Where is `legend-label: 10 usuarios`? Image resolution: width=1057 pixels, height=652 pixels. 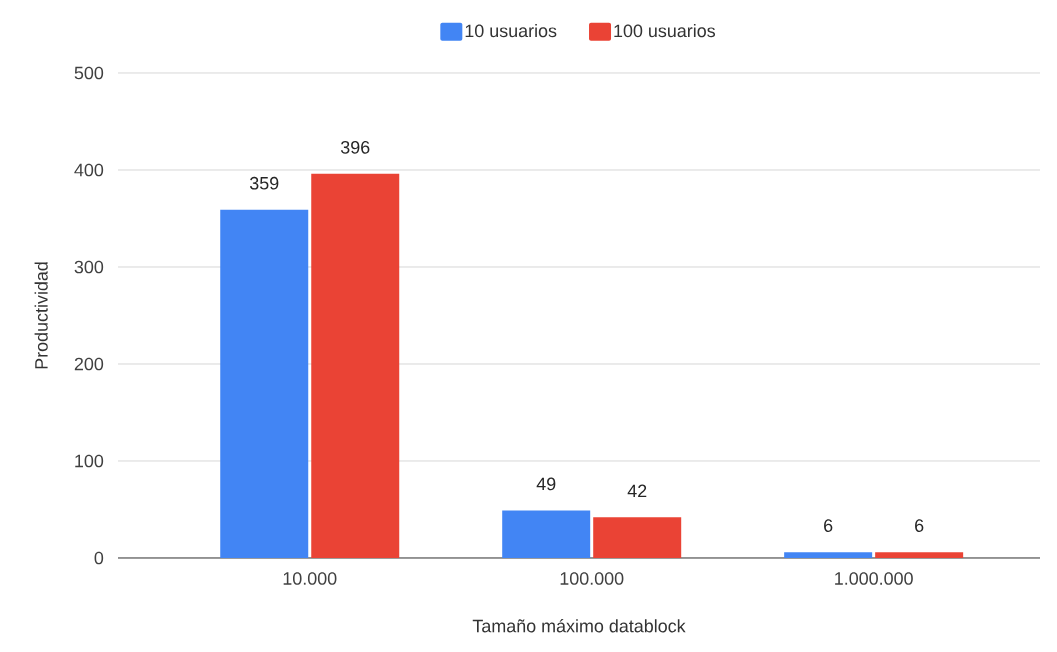 legend-label: 10 usuarios is located at coordinates (511, 31).